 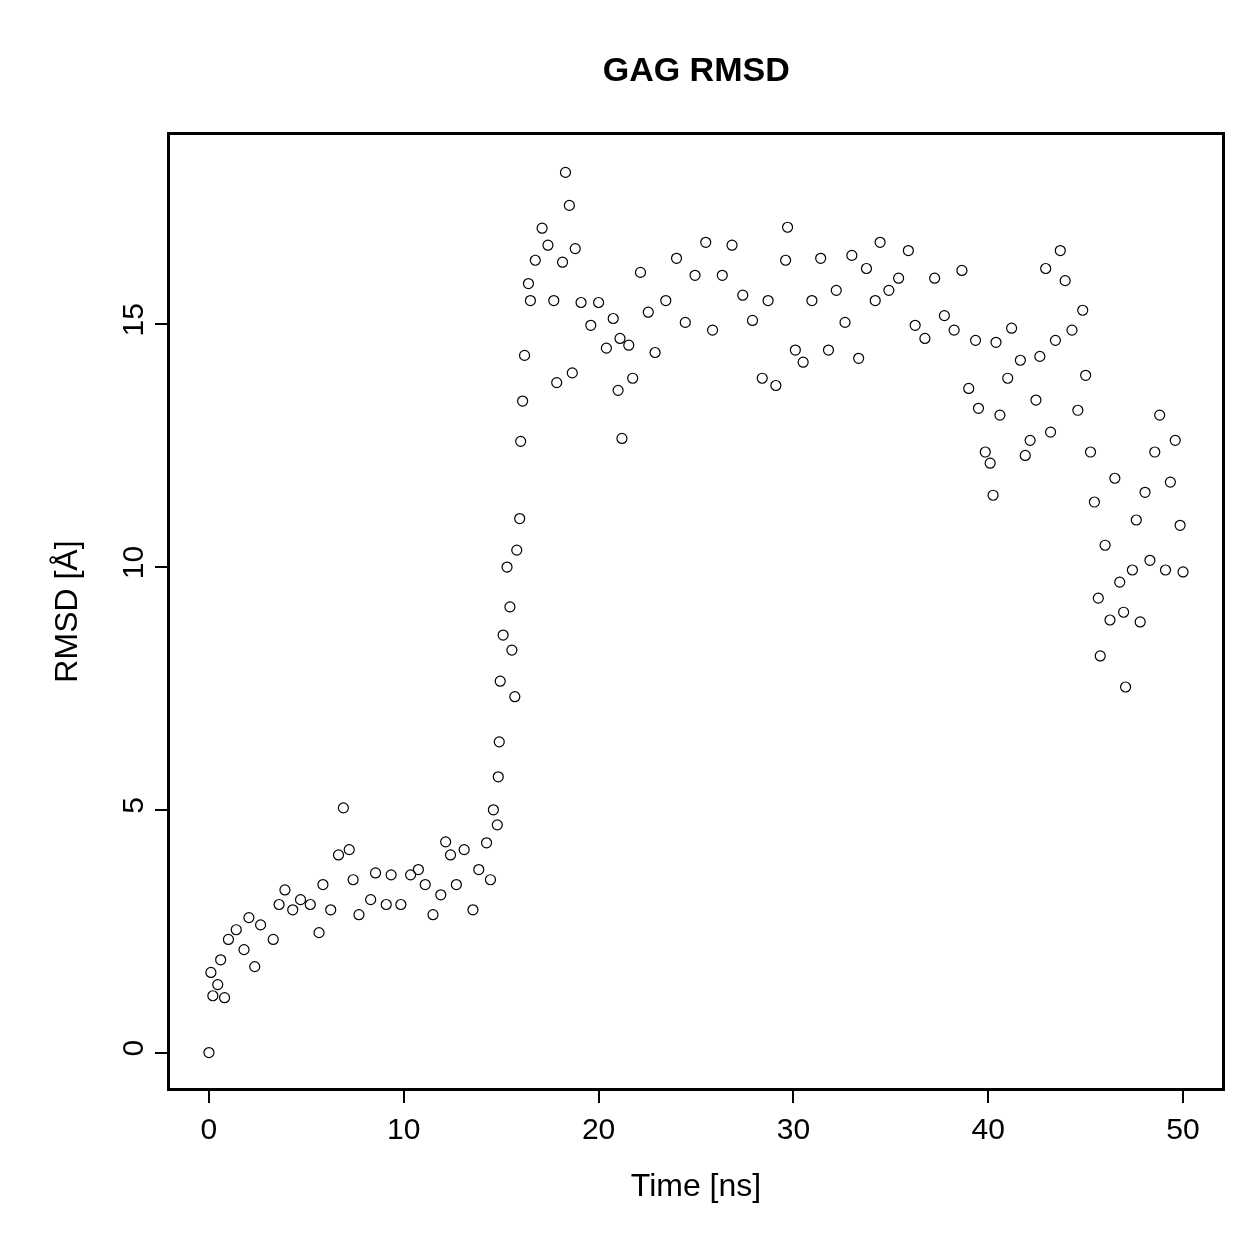 I want to click on y-tick-label: 5, so click(x=133, y=805).